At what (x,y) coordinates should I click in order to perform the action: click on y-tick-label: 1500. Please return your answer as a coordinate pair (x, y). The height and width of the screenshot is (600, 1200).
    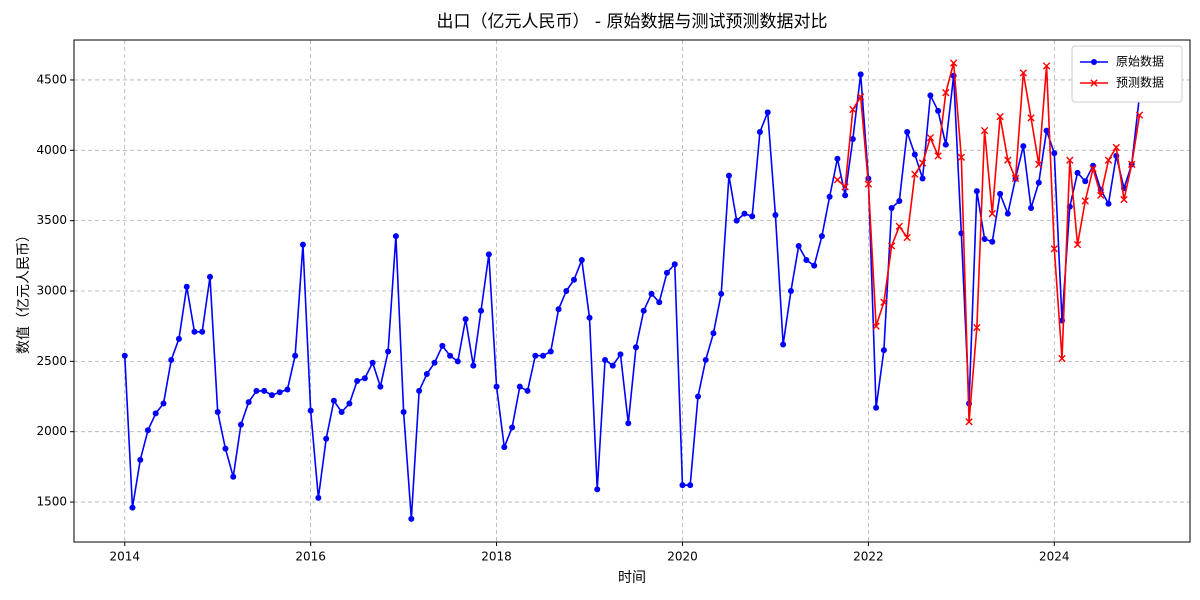
    Looking at the image, I should click on (51, 502).